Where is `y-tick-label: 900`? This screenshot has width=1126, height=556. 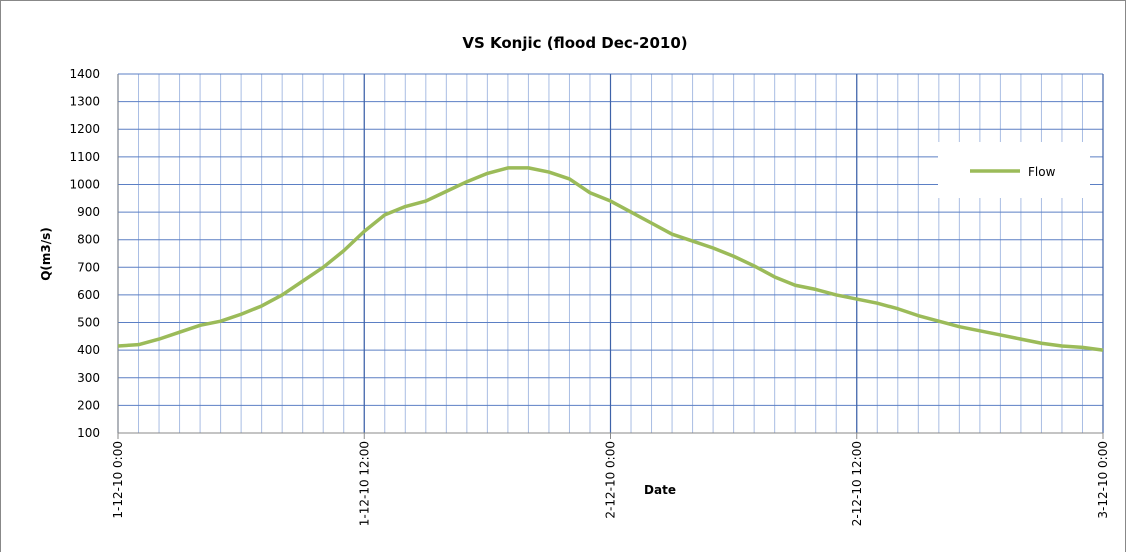
y-tick-label: 900 is located at coordinates (88, 212).